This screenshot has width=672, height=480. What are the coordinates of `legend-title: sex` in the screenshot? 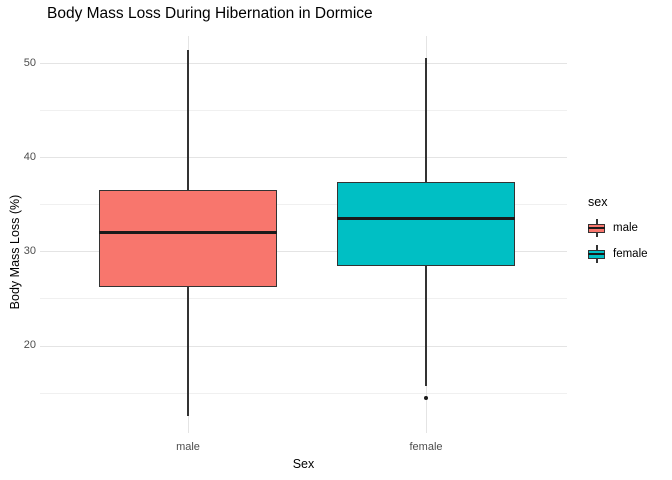 It's located at (598, 202).